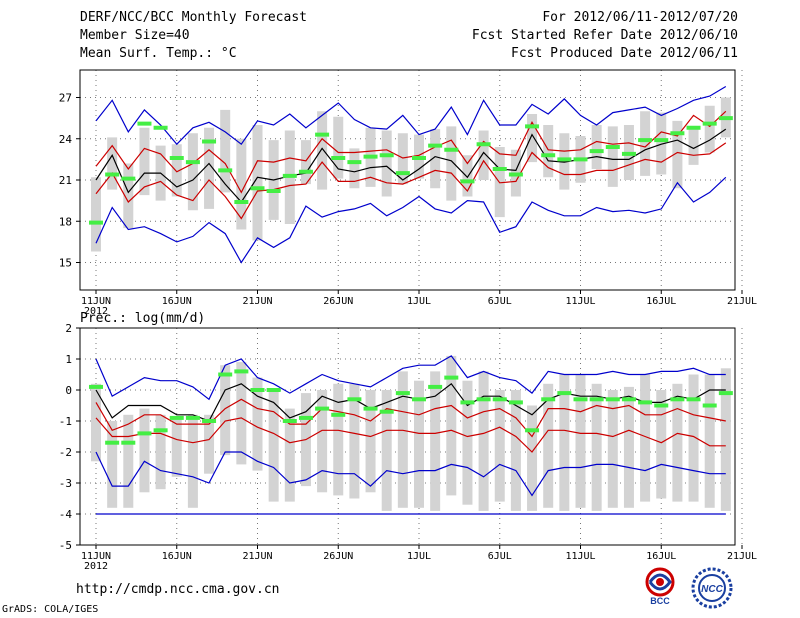  What do you see at coordinates (65, 452) in the screenshot?
I see `y-tick-label: -2` at bounding box center [65, 452].